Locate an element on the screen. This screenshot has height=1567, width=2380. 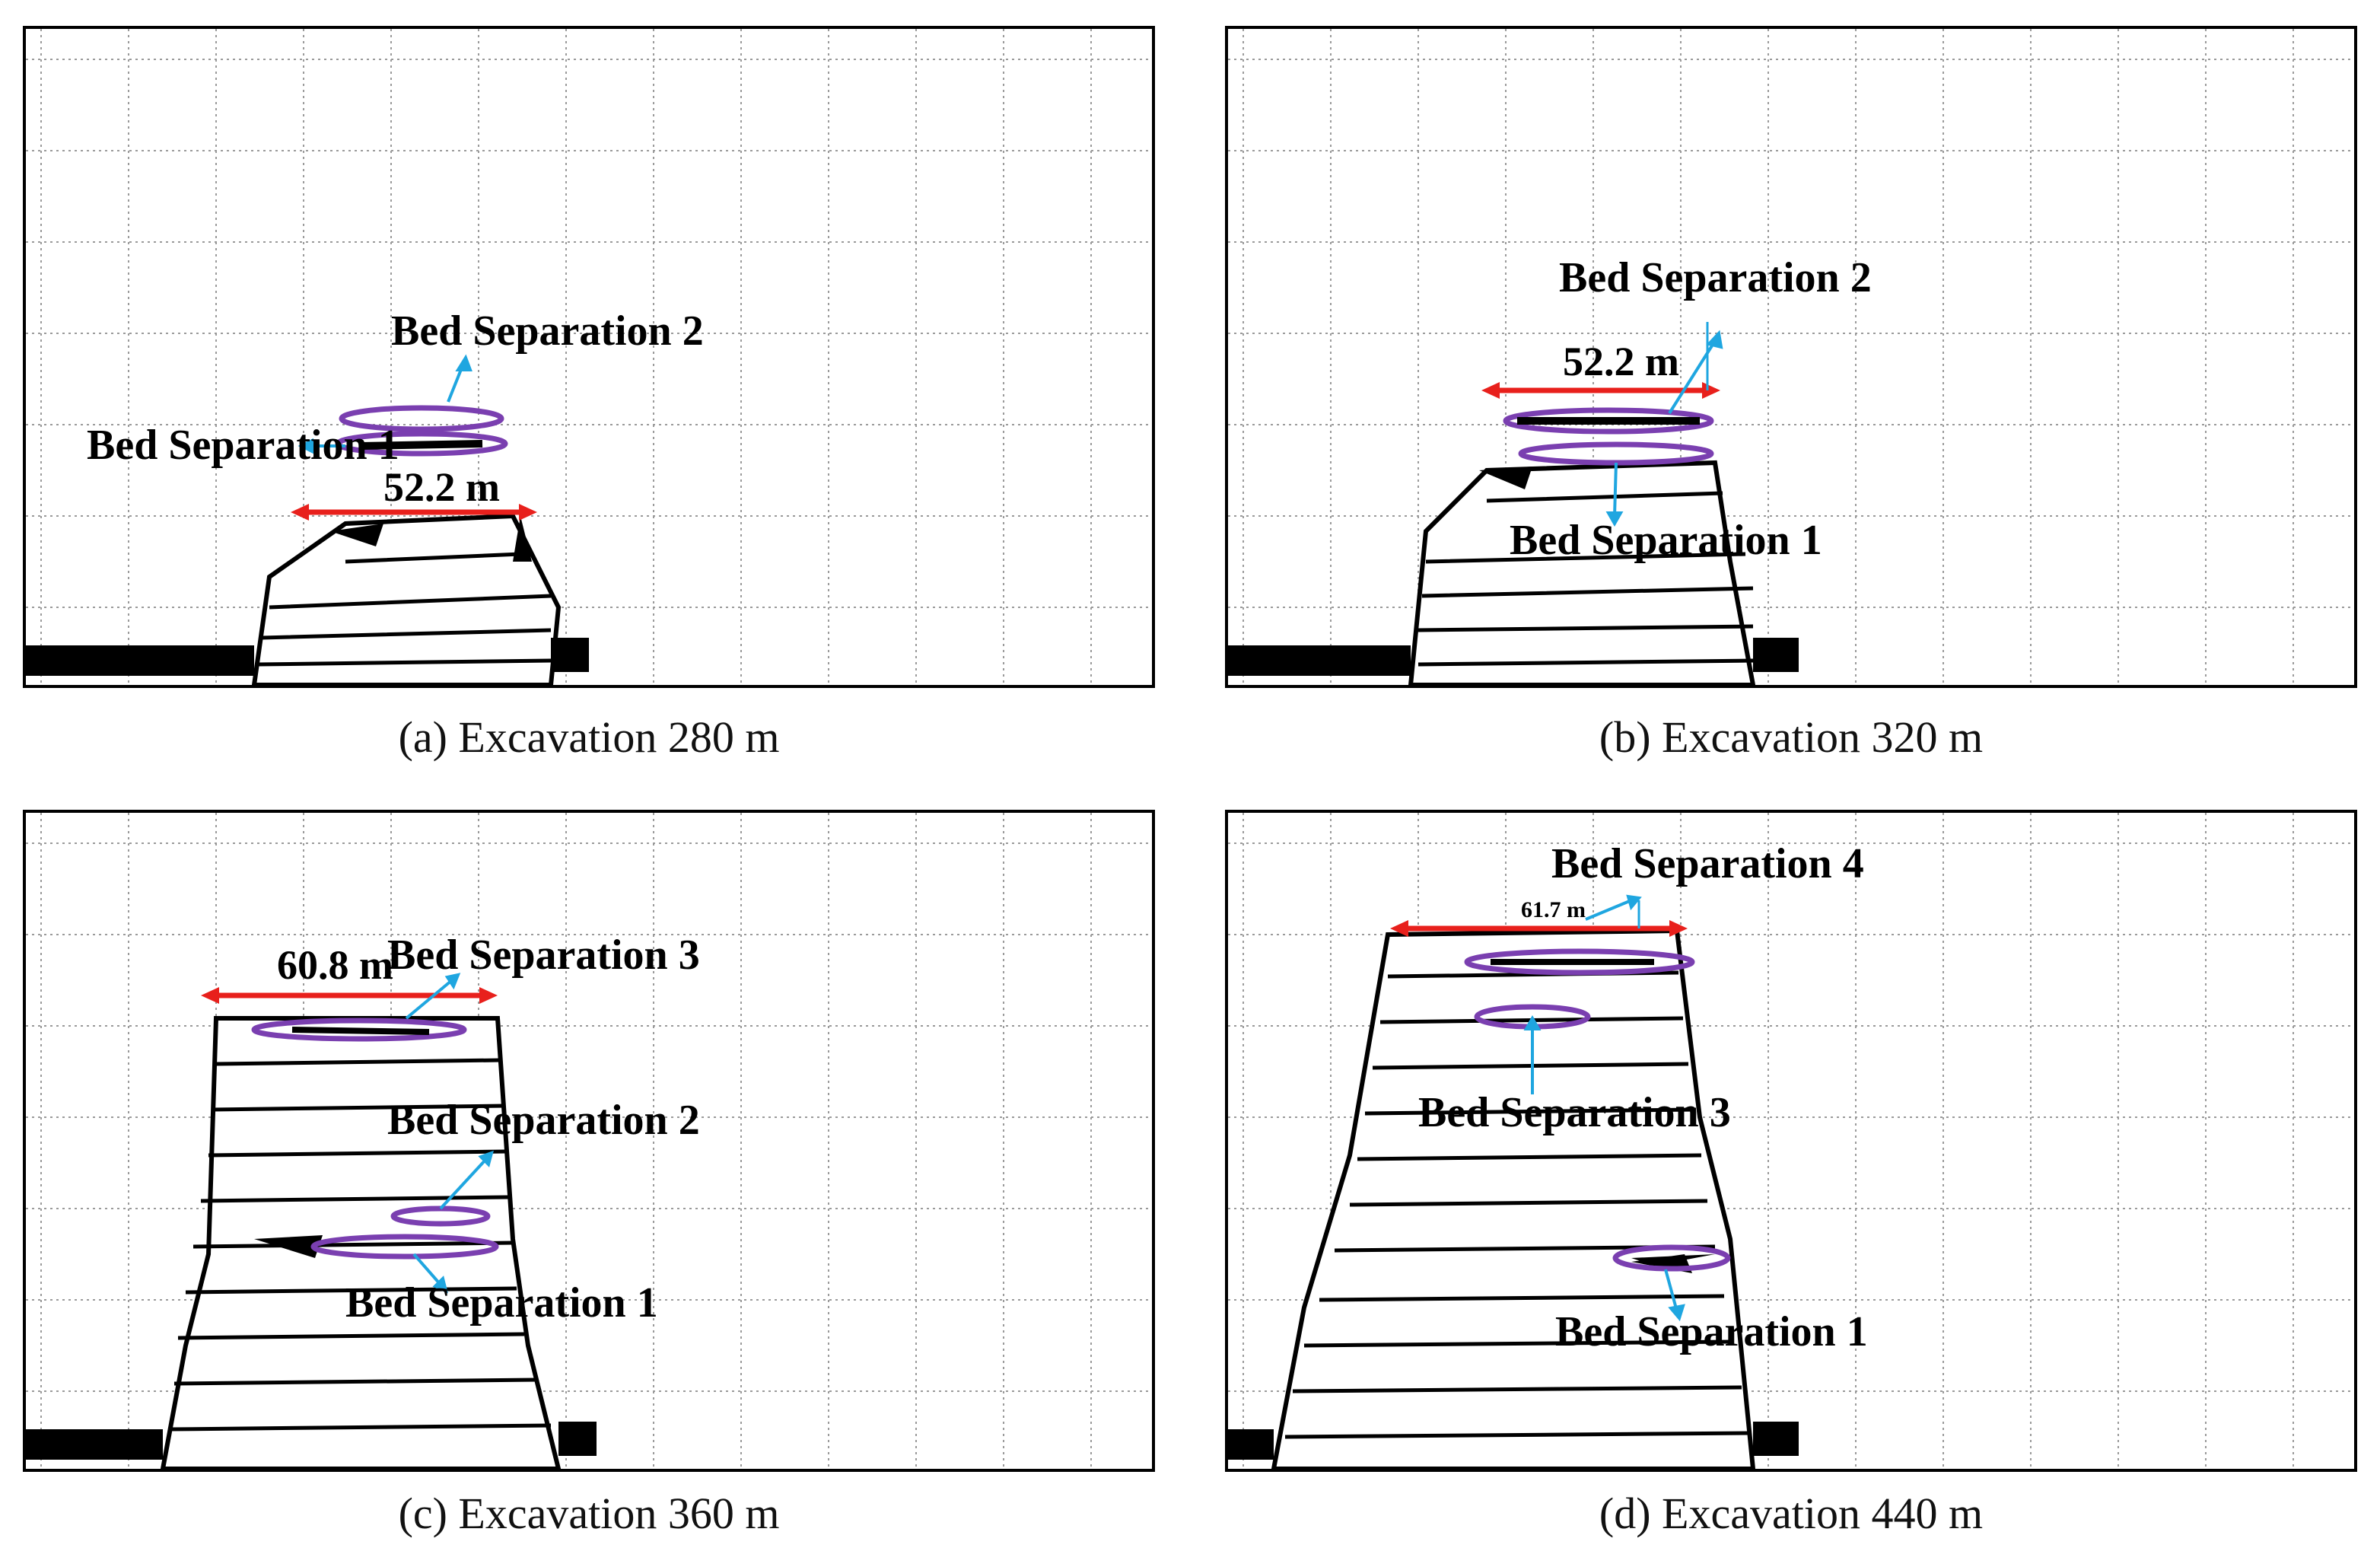
caption-b: (b) Excavation 320 m is located at coordinates (1791, 737).